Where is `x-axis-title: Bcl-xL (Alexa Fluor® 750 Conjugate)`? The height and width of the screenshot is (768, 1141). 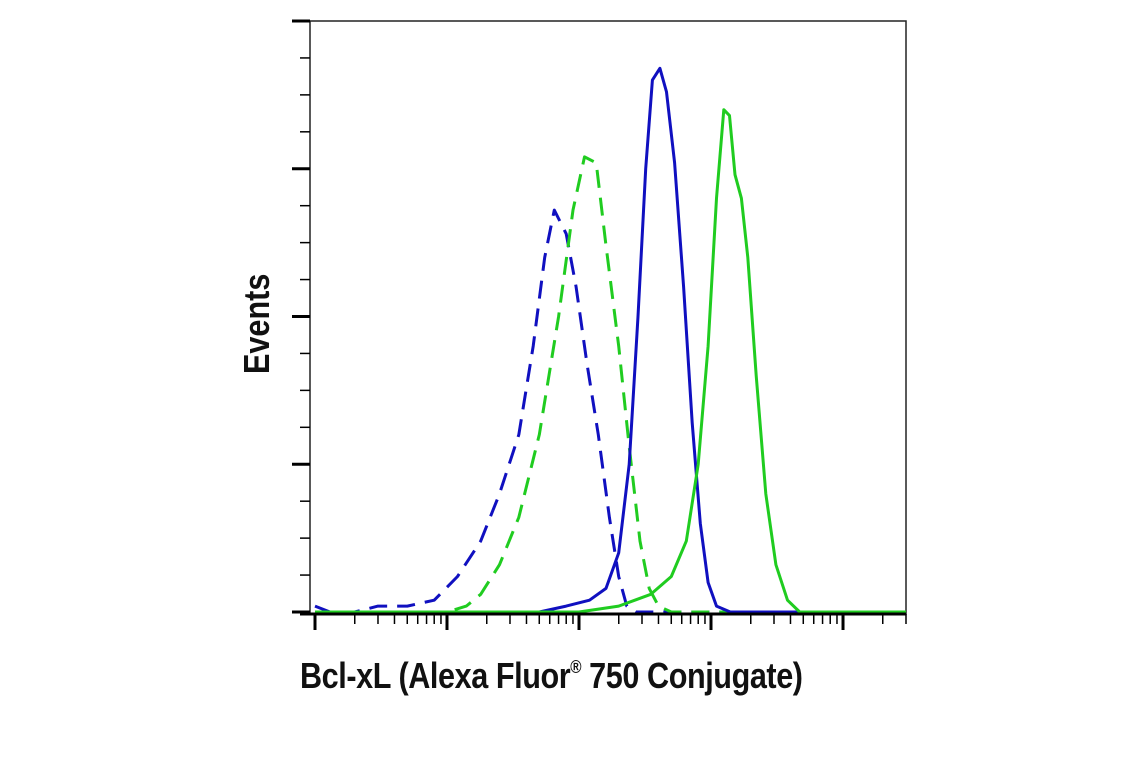 x-axis-title: Bcl-xL (Alexa Fluor® 750 Conjugate) is located at coordinates (551, 676).